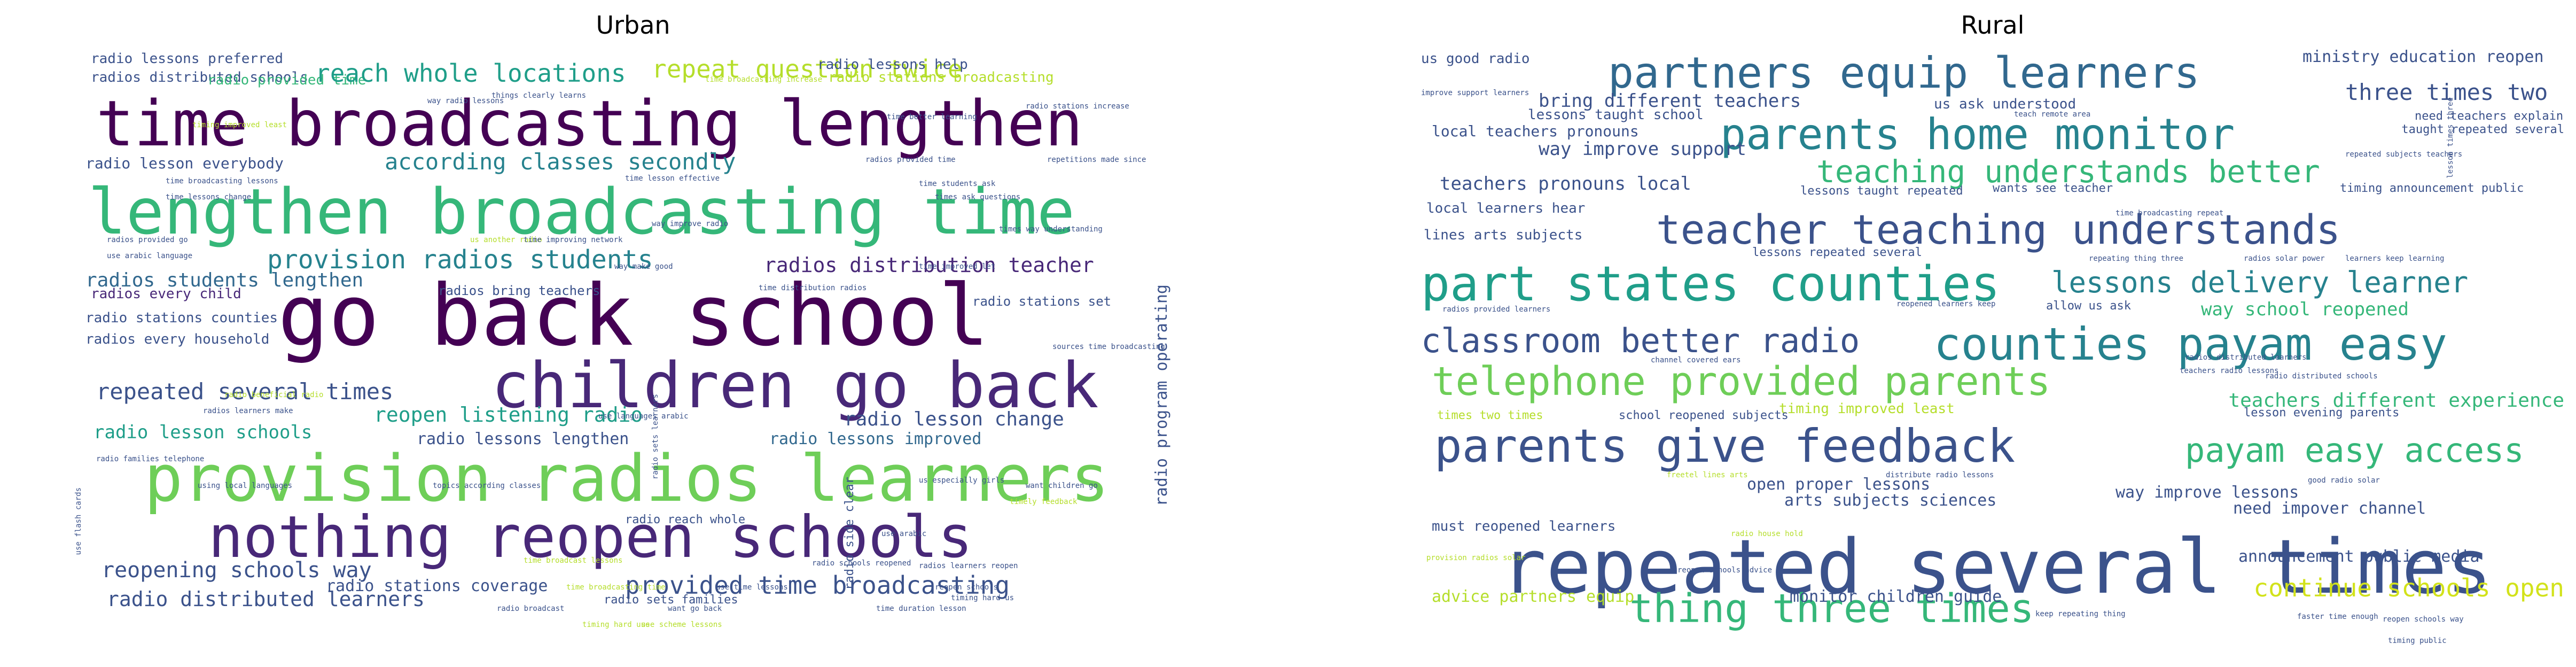 The width and height of the screenshot is (2576, 667). Describe the element at coordinates (519, 290) in the screenshot. I see `urban-cloud-word: radios bring teachers` at that location.